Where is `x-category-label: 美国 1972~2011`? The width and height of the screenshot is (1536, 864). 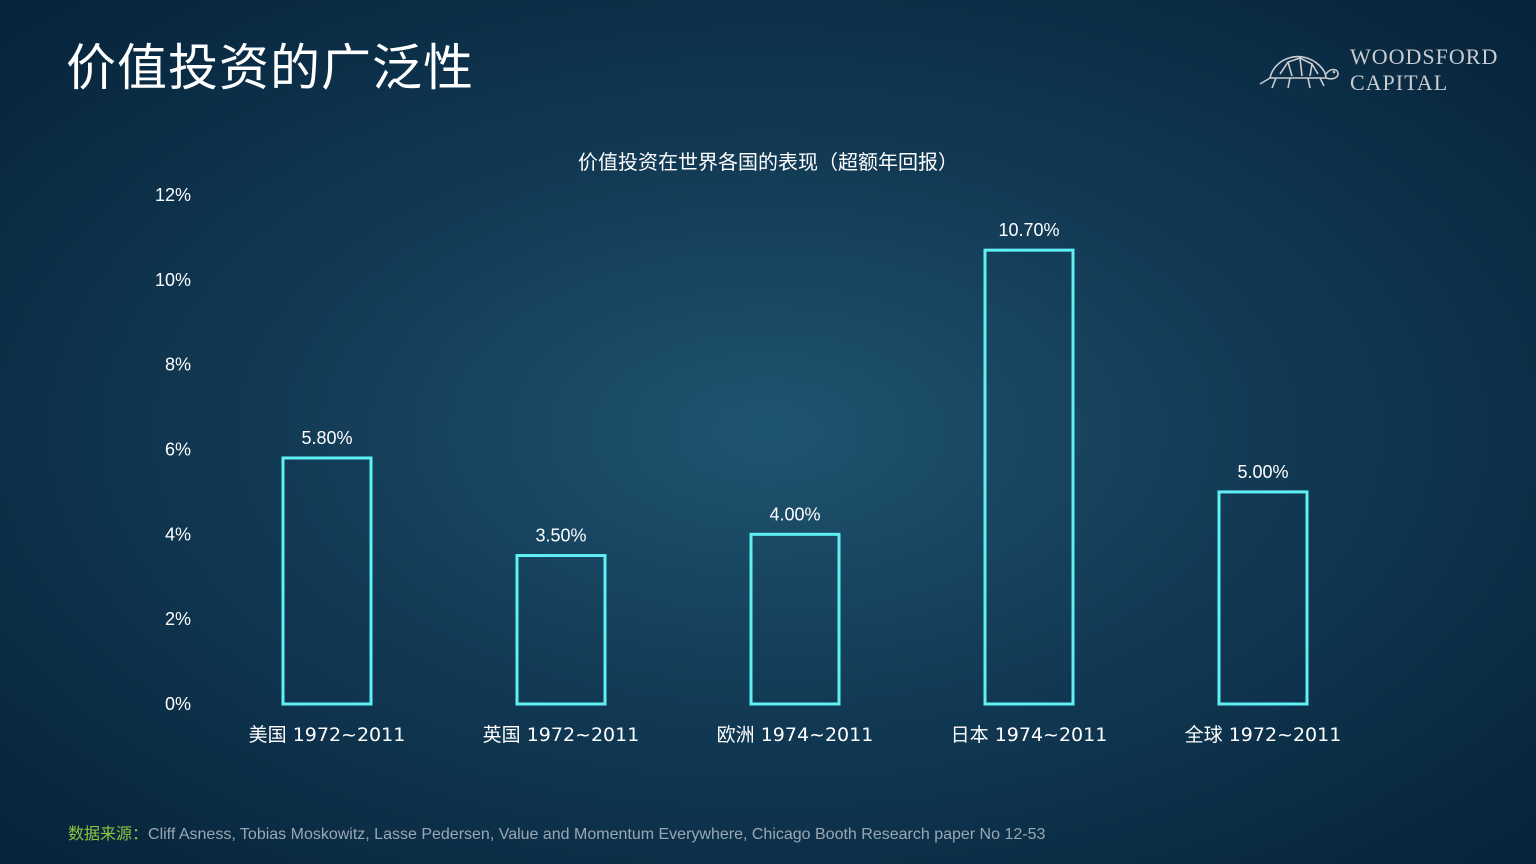 x-category-label: 美国 1972~2011 is located at coordinates (327, 735).